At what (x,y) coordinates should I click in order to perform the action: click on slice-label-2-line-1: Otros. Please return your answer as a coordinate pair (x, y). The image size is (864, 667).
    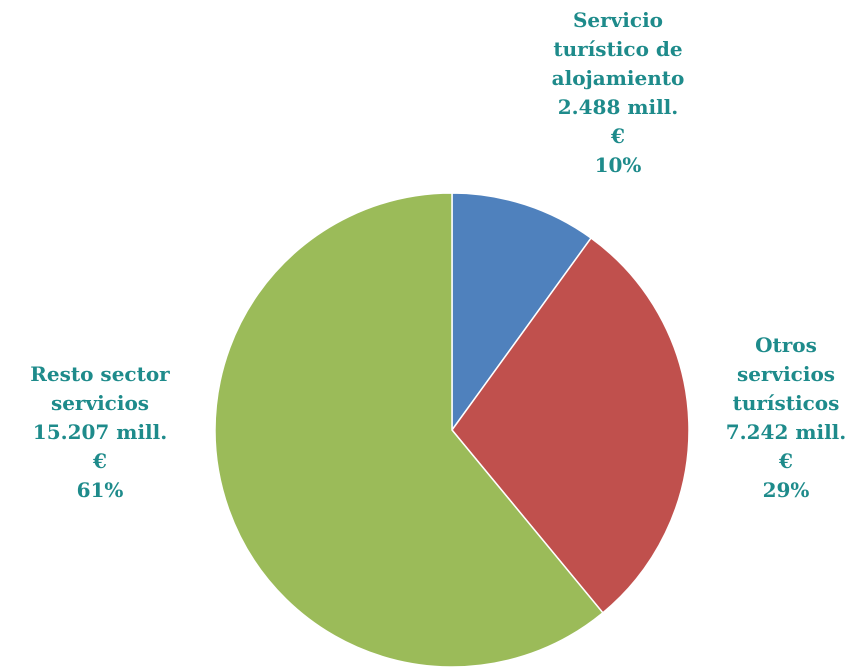
    Looking at the image, I should click on (786, 345).